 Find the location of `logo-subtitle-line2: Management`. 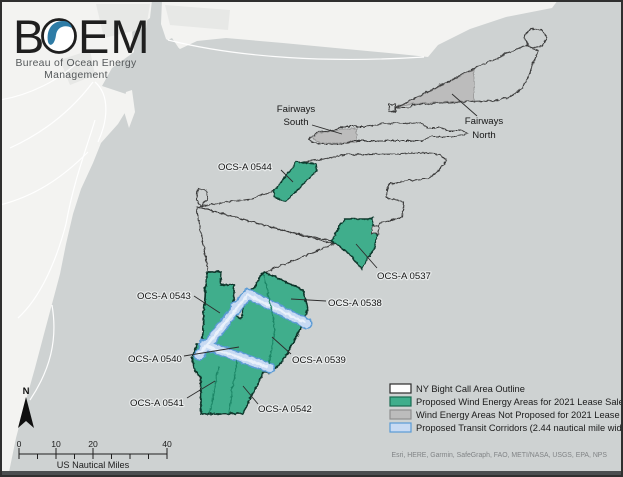

logo-subtitle-line2: Management is located at coordinates (76, 75).